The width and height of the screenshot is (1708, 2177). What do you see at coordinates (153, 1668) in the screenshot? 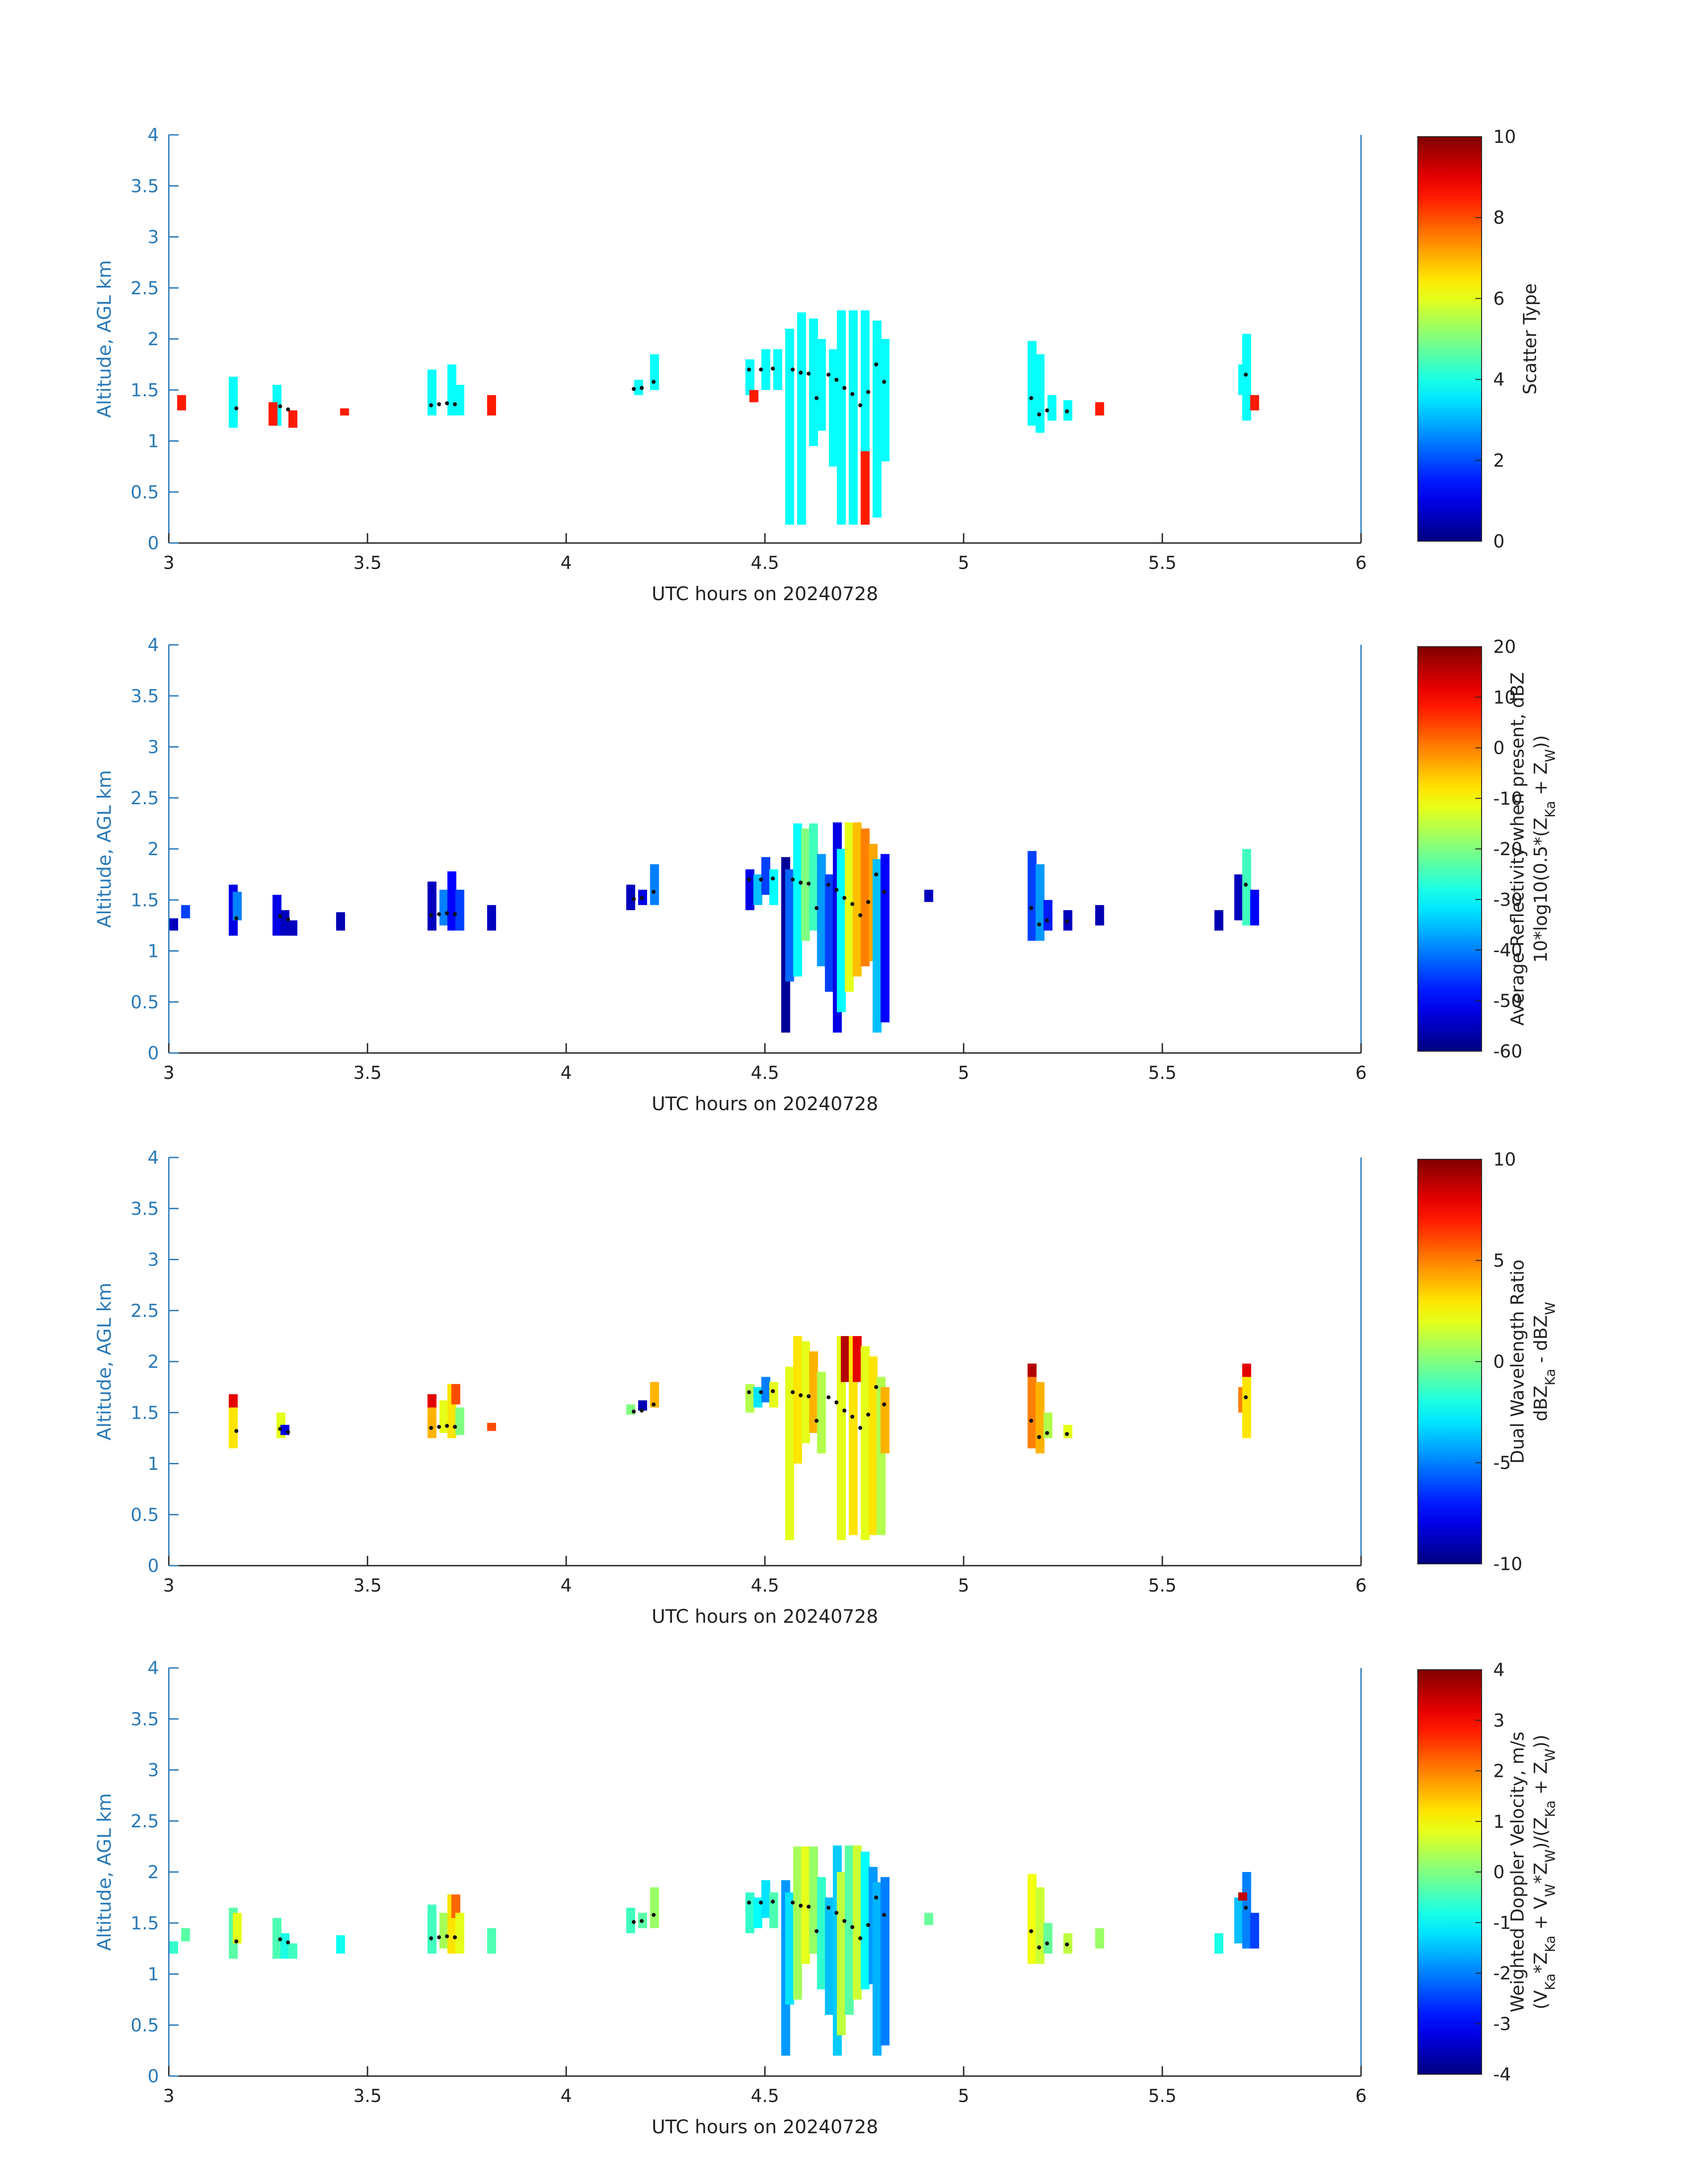
I see `y-tick-label: 4` at bounding box center [153, 1668].